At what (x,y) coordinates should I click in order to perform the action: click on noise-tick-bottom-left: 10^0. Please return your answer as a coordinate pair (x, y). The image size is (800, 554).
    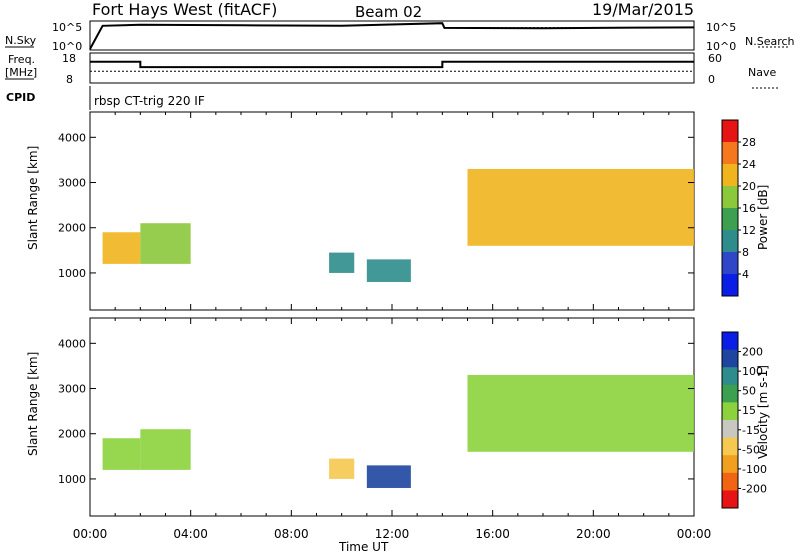
    Looking at the image, I should click on (67, 46).